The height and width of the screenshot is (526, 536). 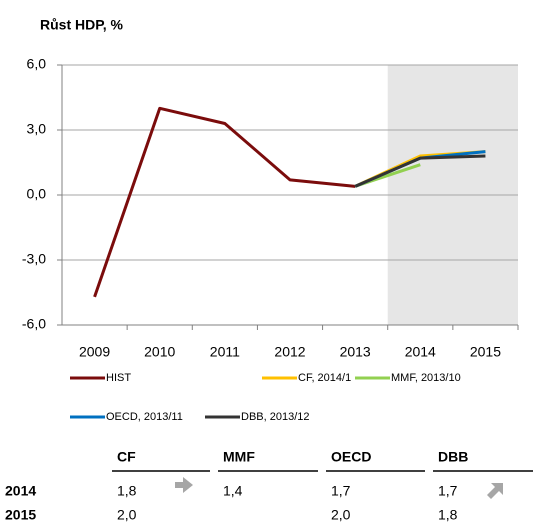 I want to click on x-tick-label: 2011, so click(x=225, y=352).